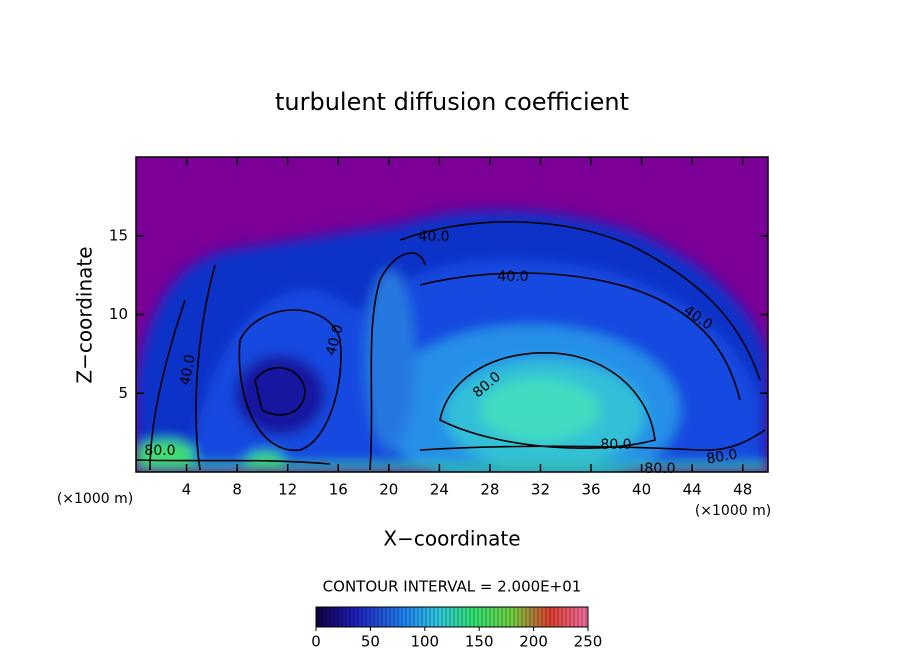 The width and height of the screenshot is (904, 654). What do you see at coordinates (479, 642) in the screenshot?
I see `colorbar-tick-label: 150` at bounding box center [479, 642].